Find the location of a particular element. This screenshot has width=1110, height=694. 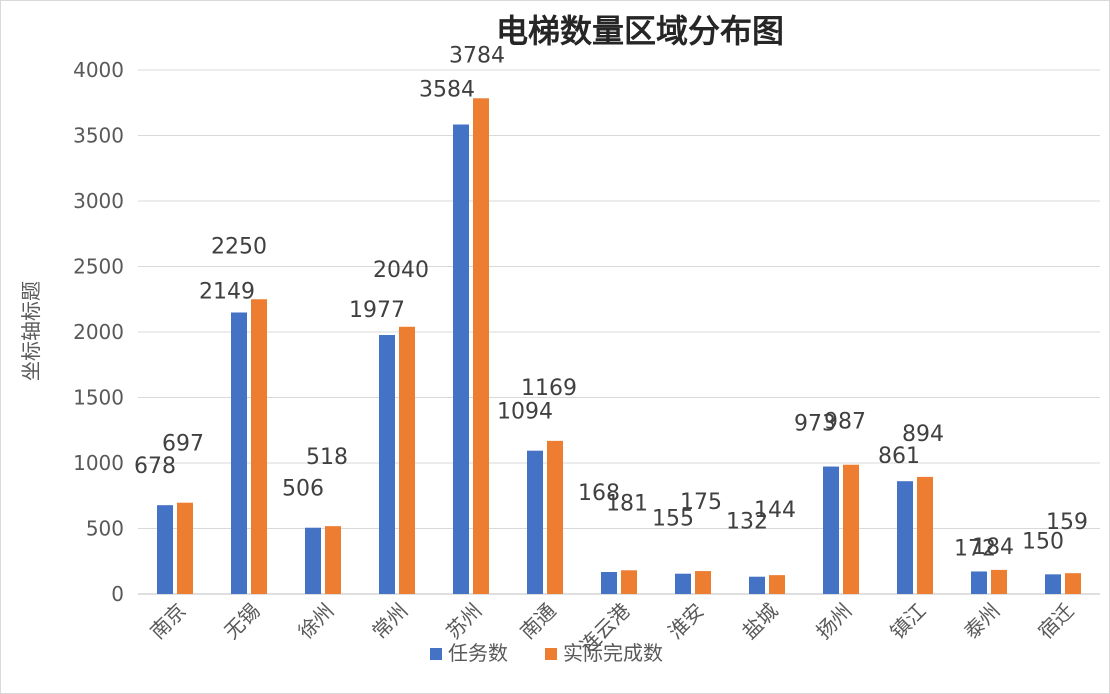

data-label: 168 is located at coordinates (599, 493).